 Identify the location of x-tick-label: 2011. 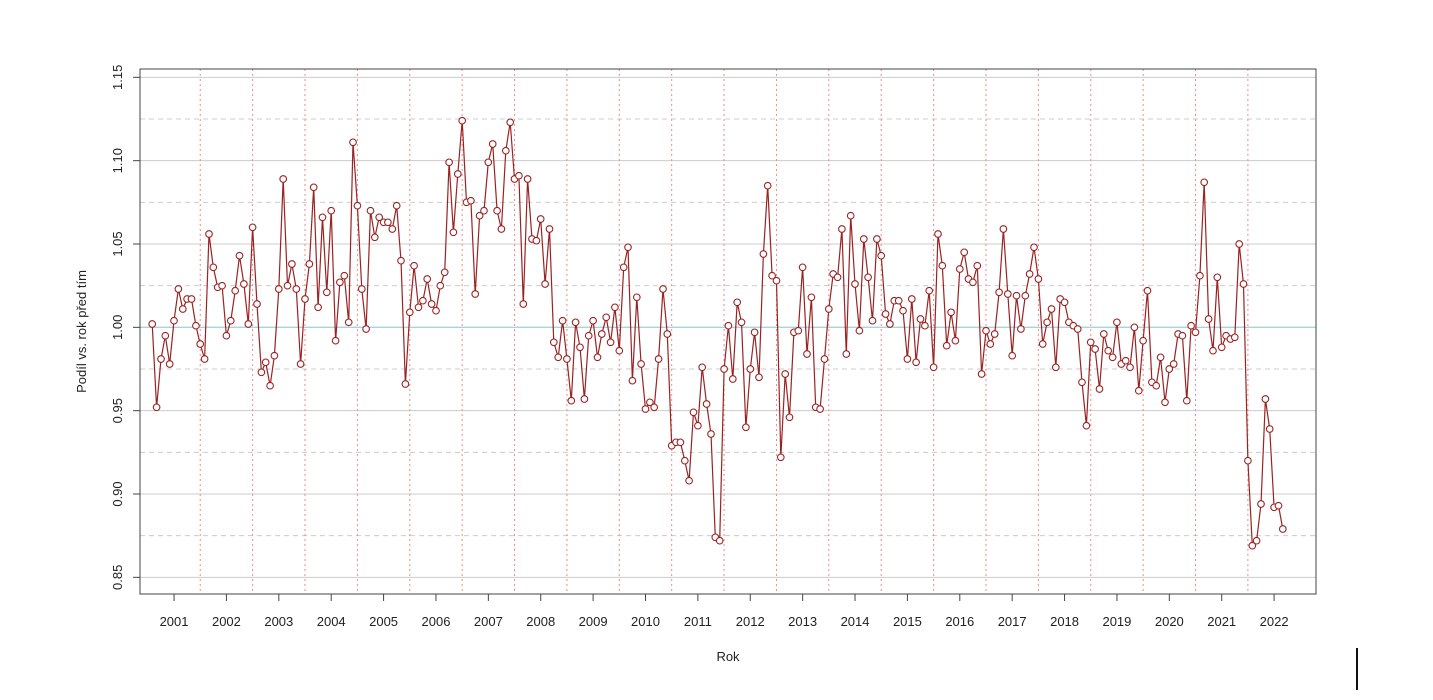
(698, 621).